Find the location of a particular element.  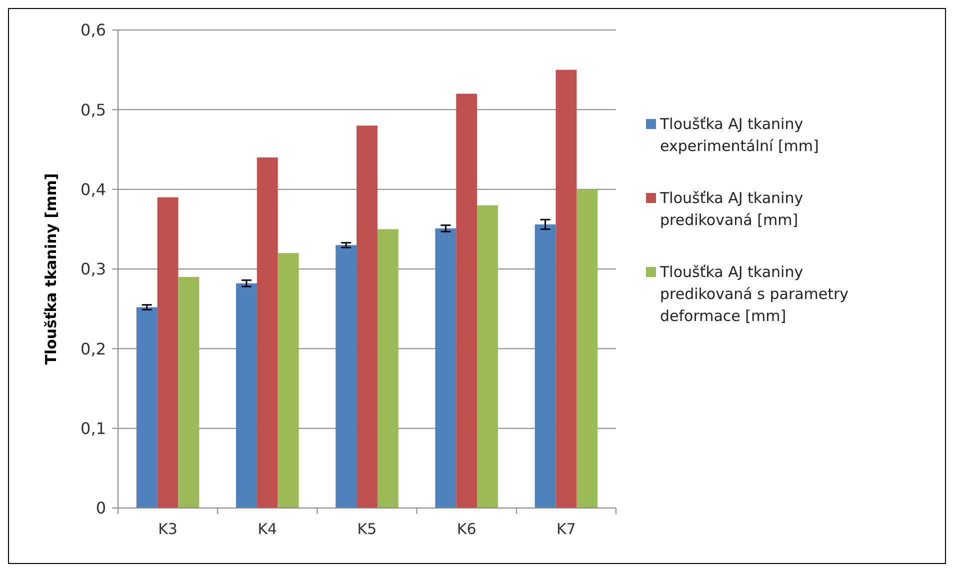

x-tick-label: K6 is located at coordinates (466, 529).